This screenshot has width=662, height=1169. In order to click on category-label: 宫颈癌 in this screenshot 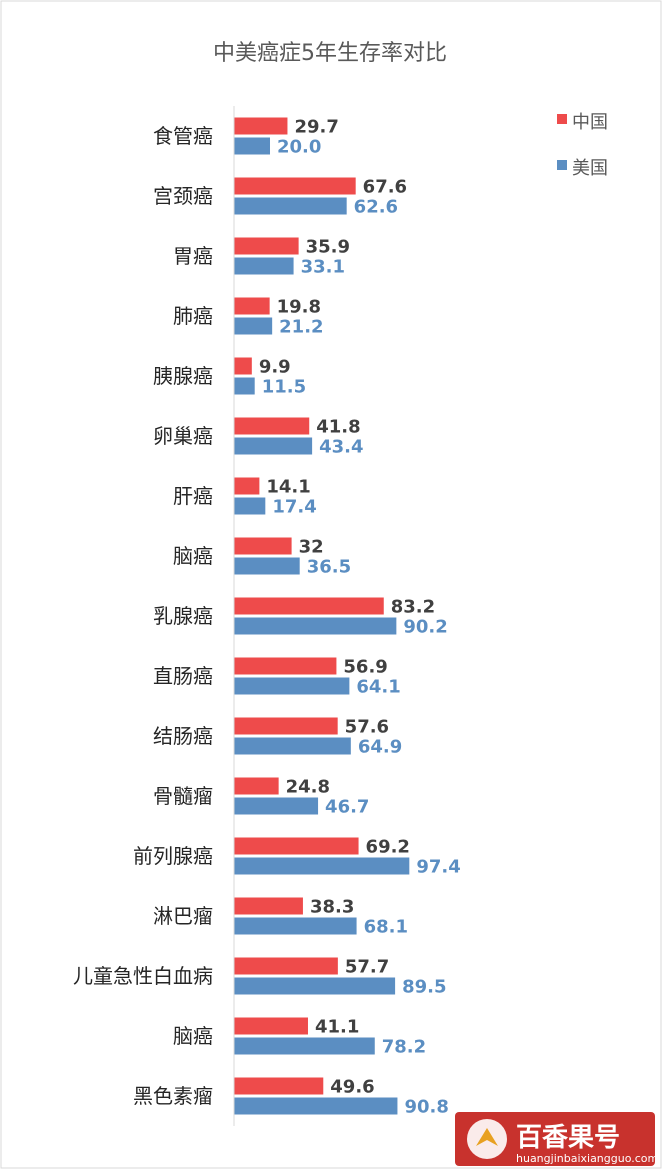, I will do `click(183, 196)`.